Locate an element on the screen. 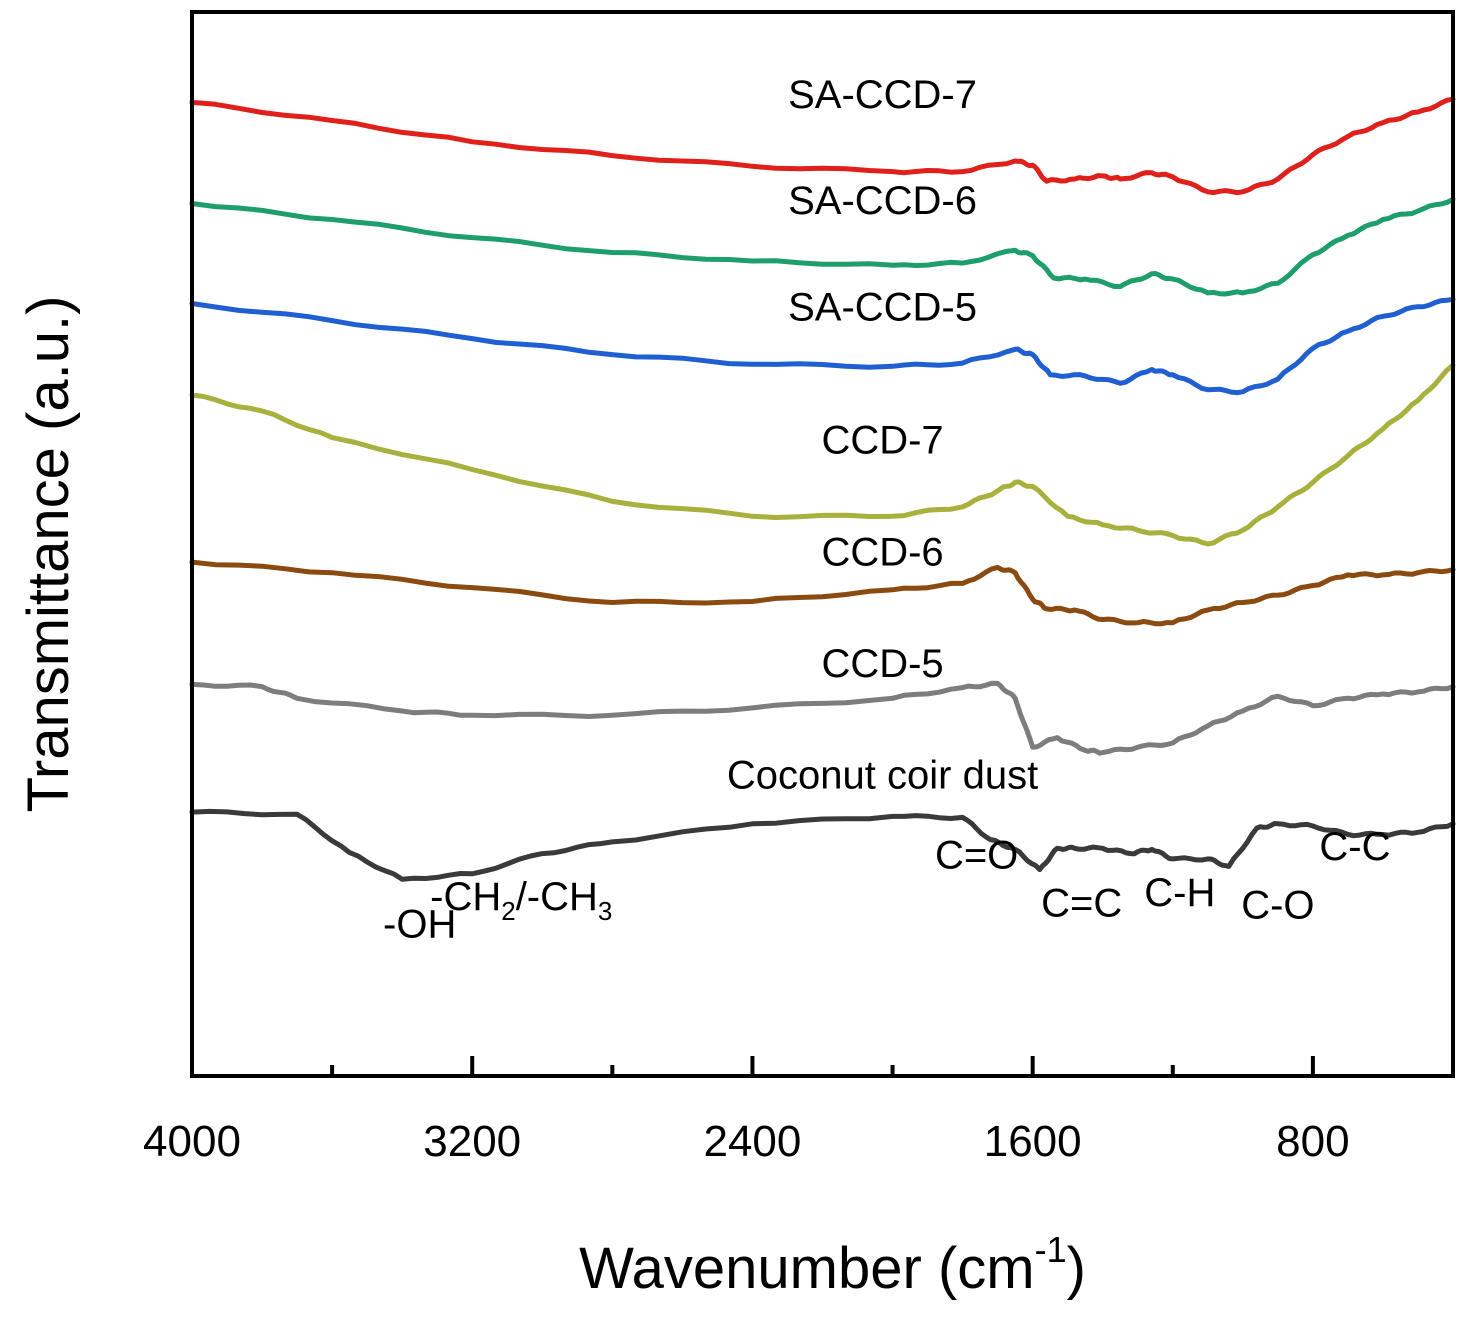 The height and width of the screenshot is (1320, 1473). series-label: SA-CCD-7 is located at coordinates (882, 95).